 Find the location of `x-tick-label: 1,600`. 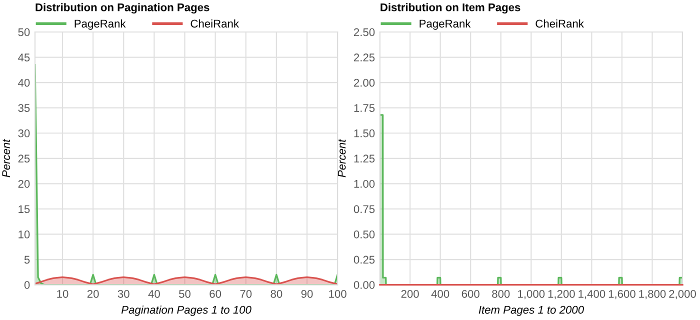

x-tick-label: 1,600 is located at coordinates (622, 295).